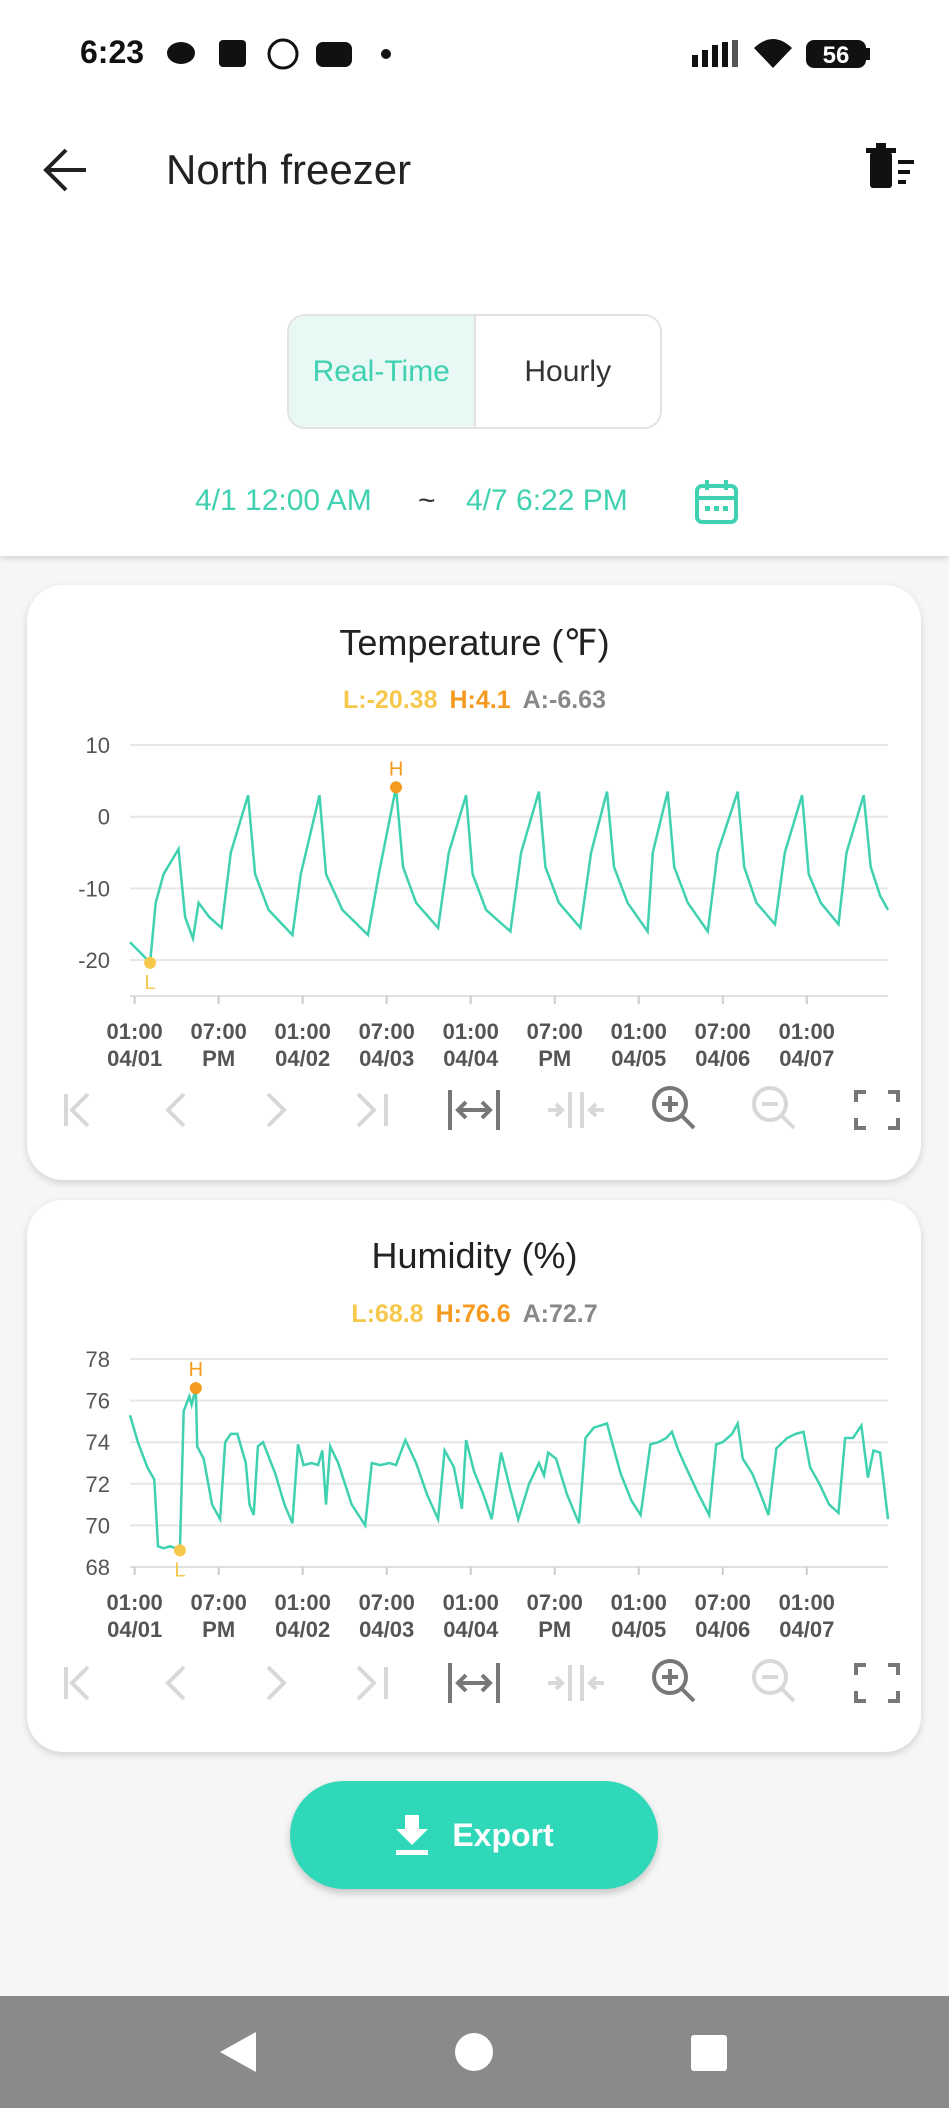 This screenshot has width=949, height=2108. Describe the element at coordinates (98, 1525) in the screenshot. I see `y-tick-label: 70` at that location.